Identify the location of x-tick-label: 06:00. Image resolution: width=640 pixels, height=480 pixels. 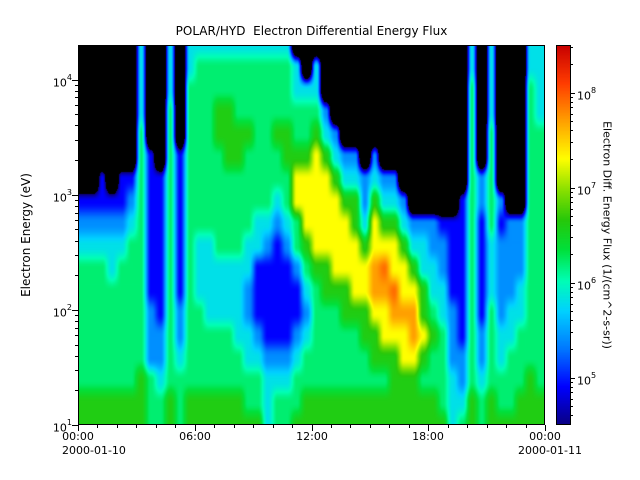
(195, 436).